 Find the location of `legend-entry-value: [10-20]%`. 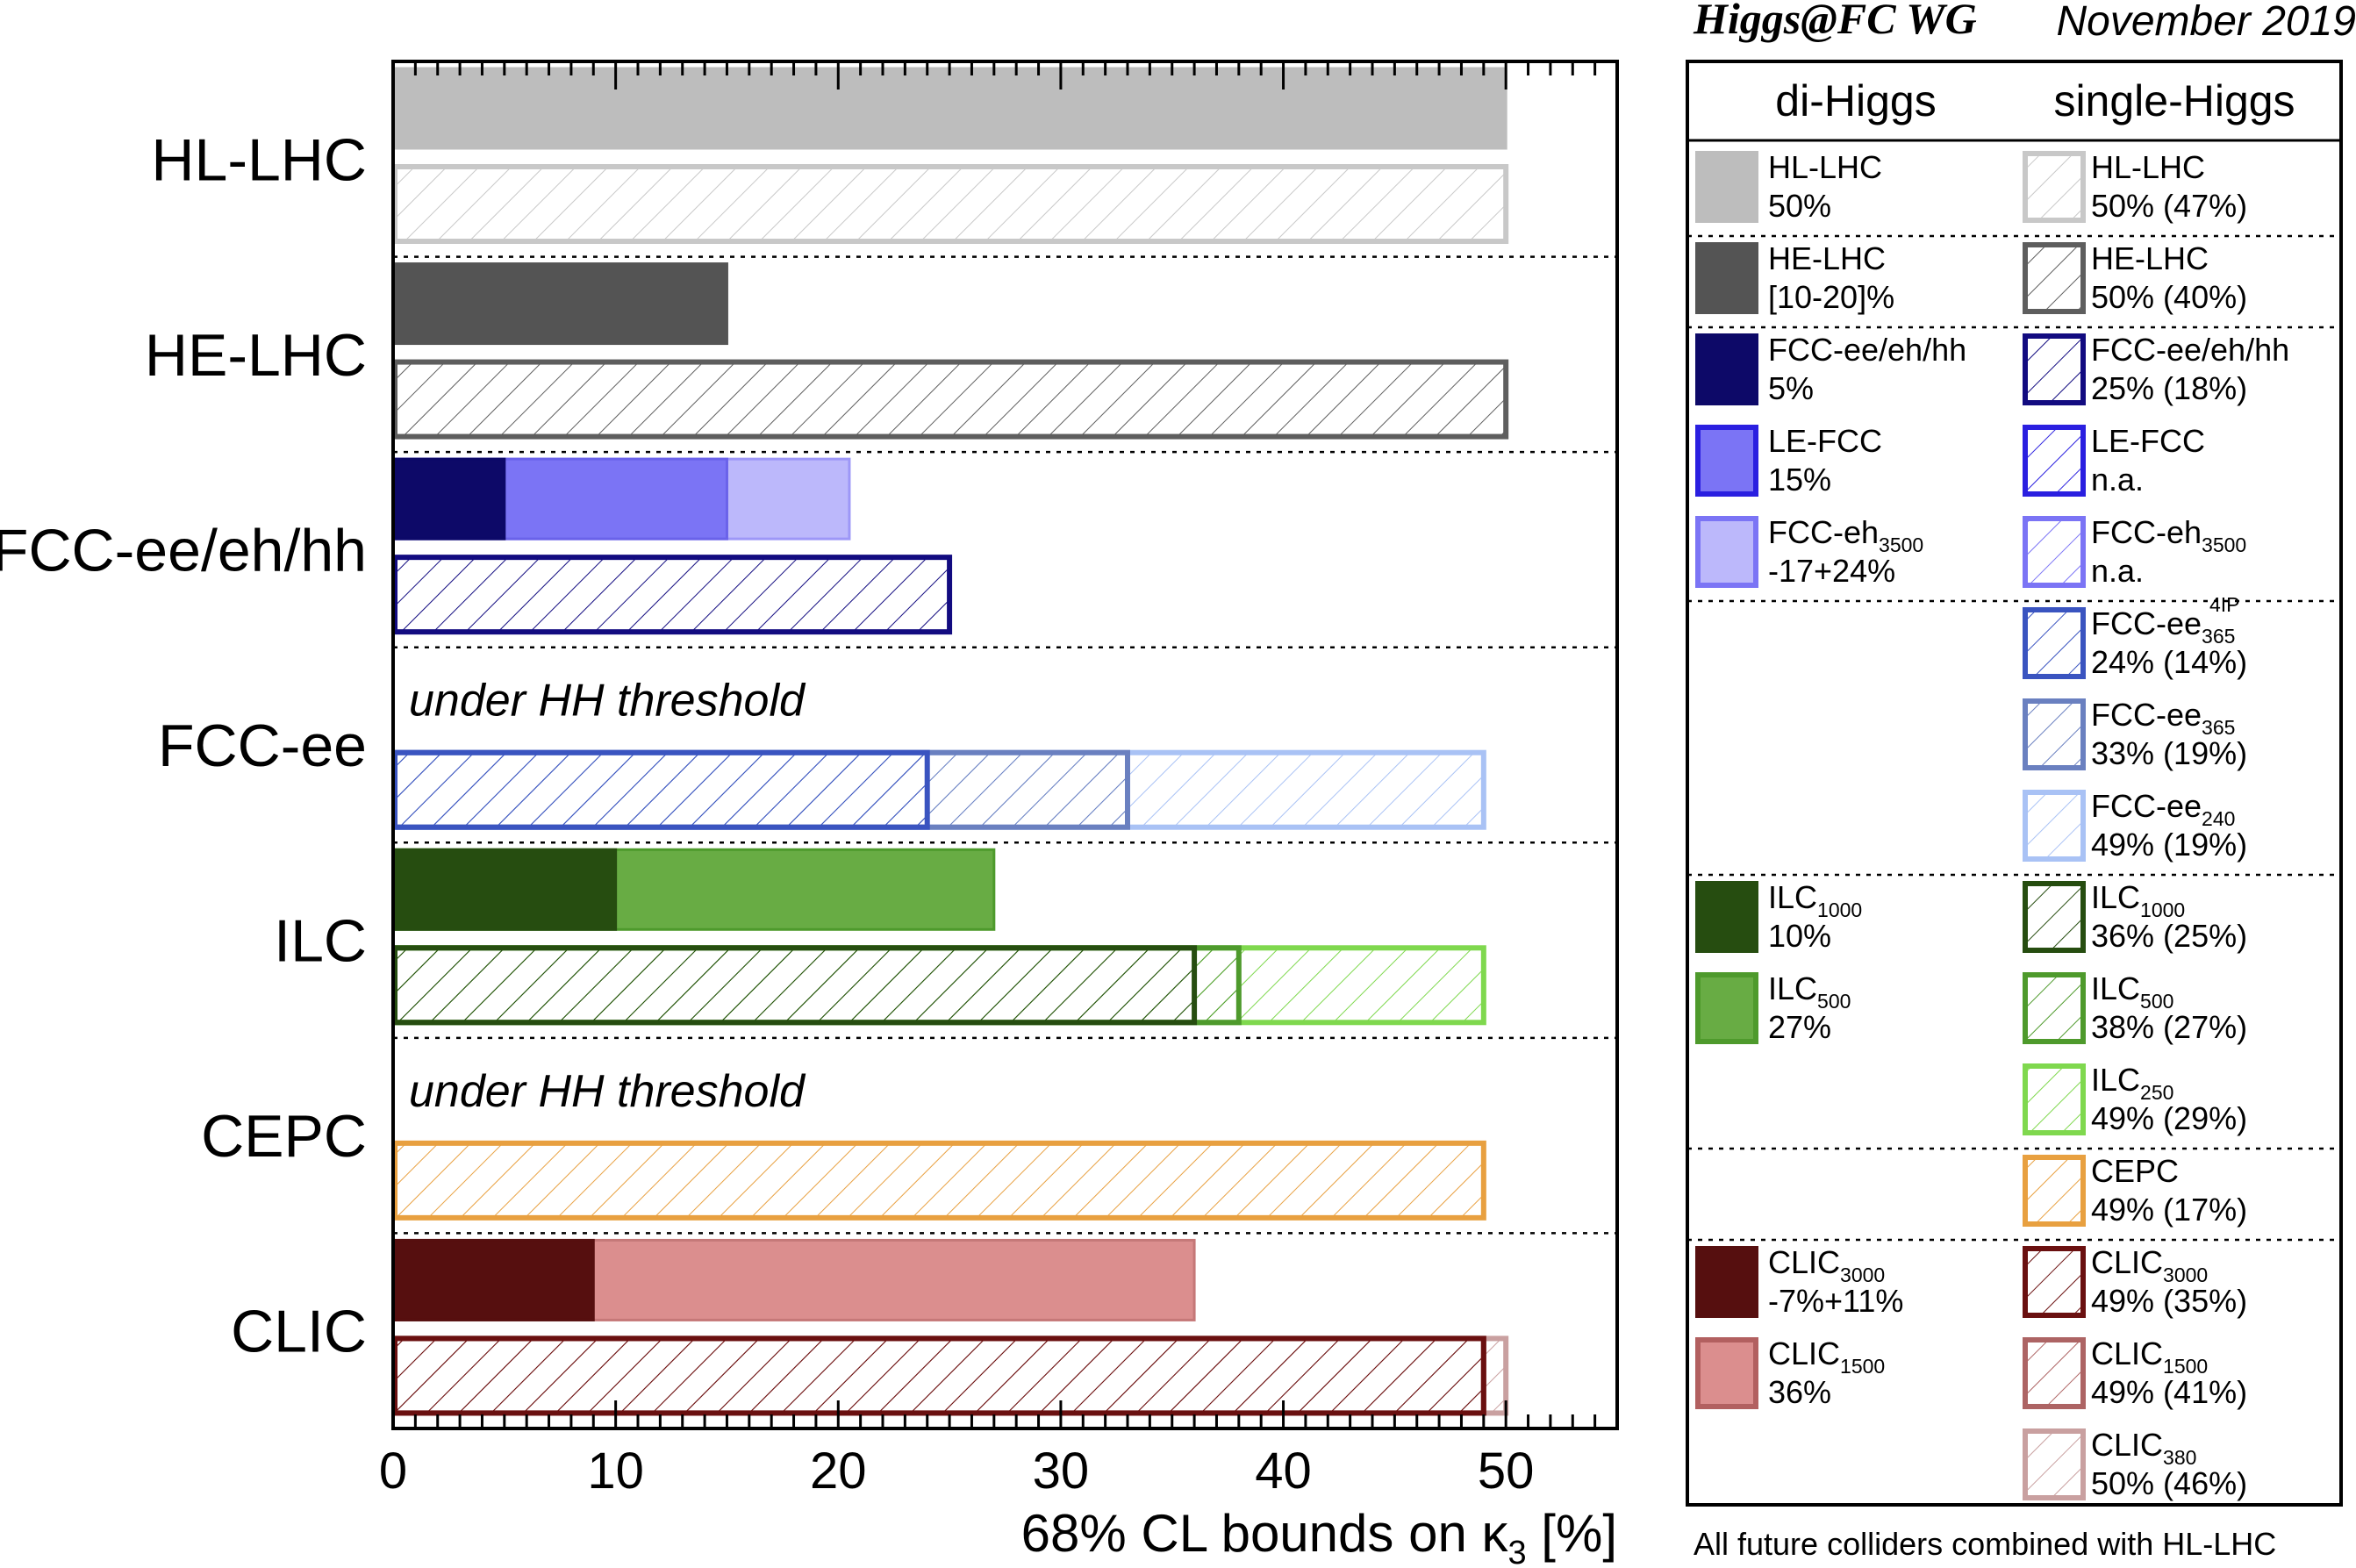

legend-entry-value: [10-20]% is located at coordinates (1831, 297).